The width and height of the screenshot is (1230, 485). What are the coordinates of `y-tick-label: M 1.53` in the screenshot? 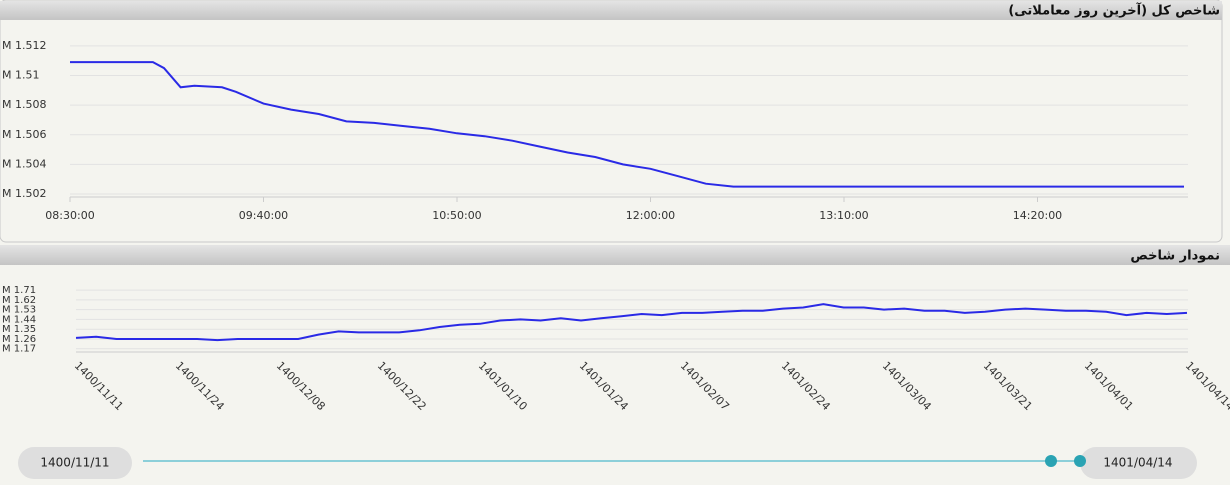 It's located at (19, 310).